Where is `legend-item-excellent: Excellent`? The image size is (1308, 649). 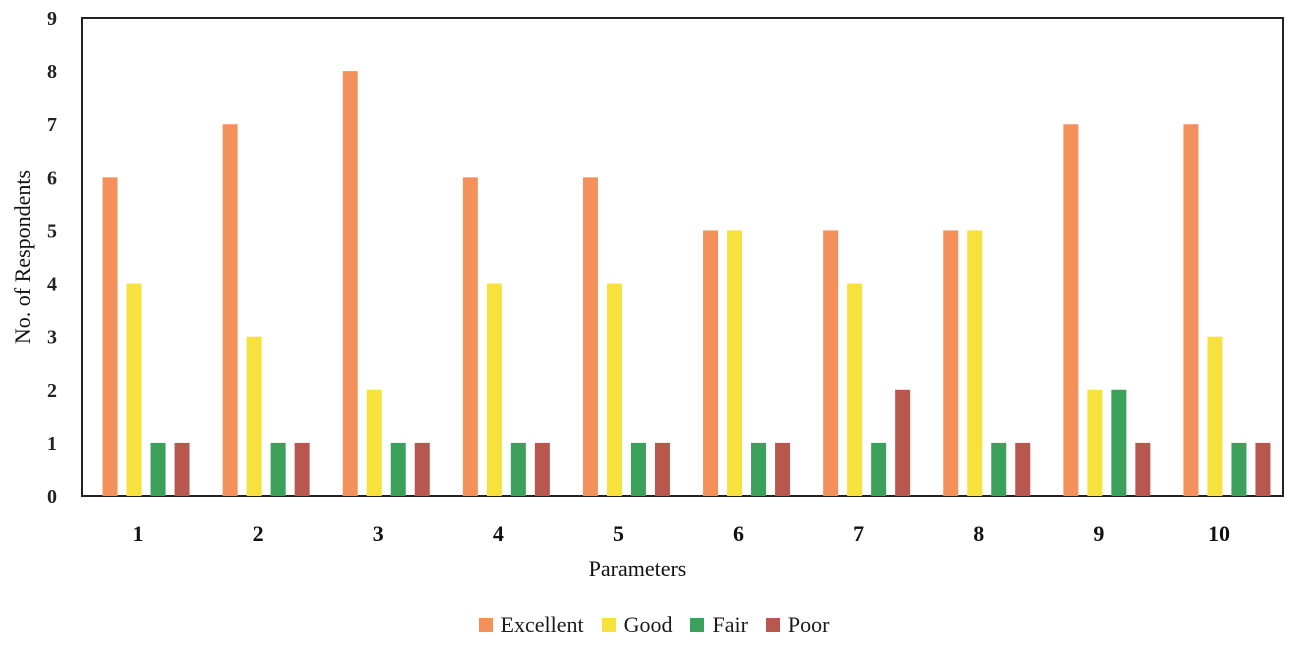 legend-item-excellent: Excellent is located at coordinates (531, 625).